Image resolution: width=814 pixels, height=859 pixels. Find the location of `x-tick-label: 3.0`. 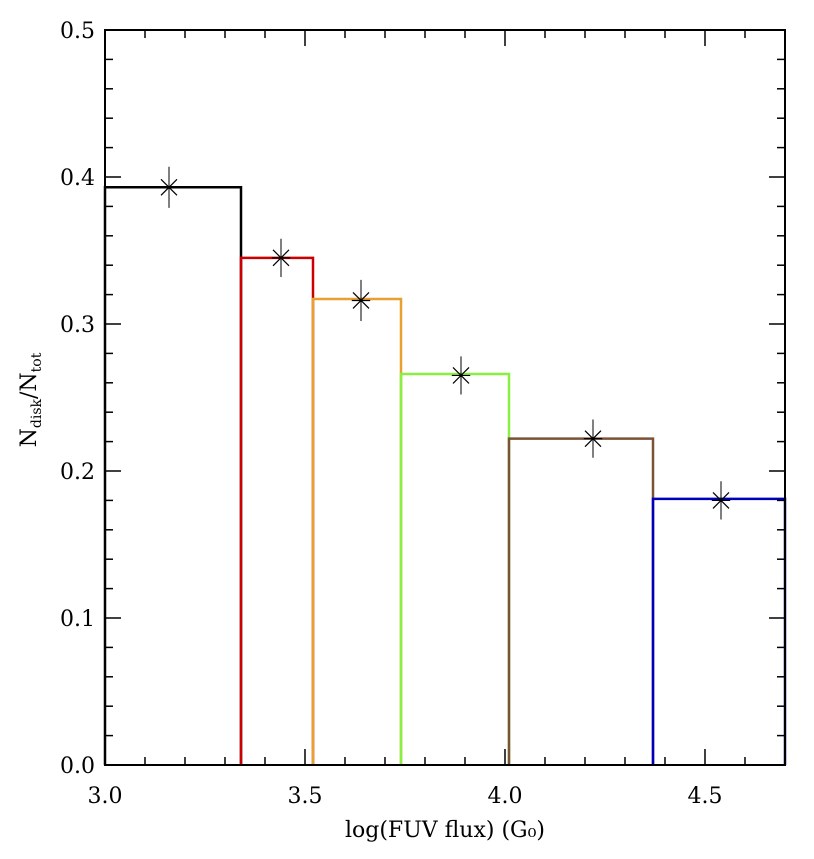

x-tick-label: 3.0 is located at coordinates (105, 796).